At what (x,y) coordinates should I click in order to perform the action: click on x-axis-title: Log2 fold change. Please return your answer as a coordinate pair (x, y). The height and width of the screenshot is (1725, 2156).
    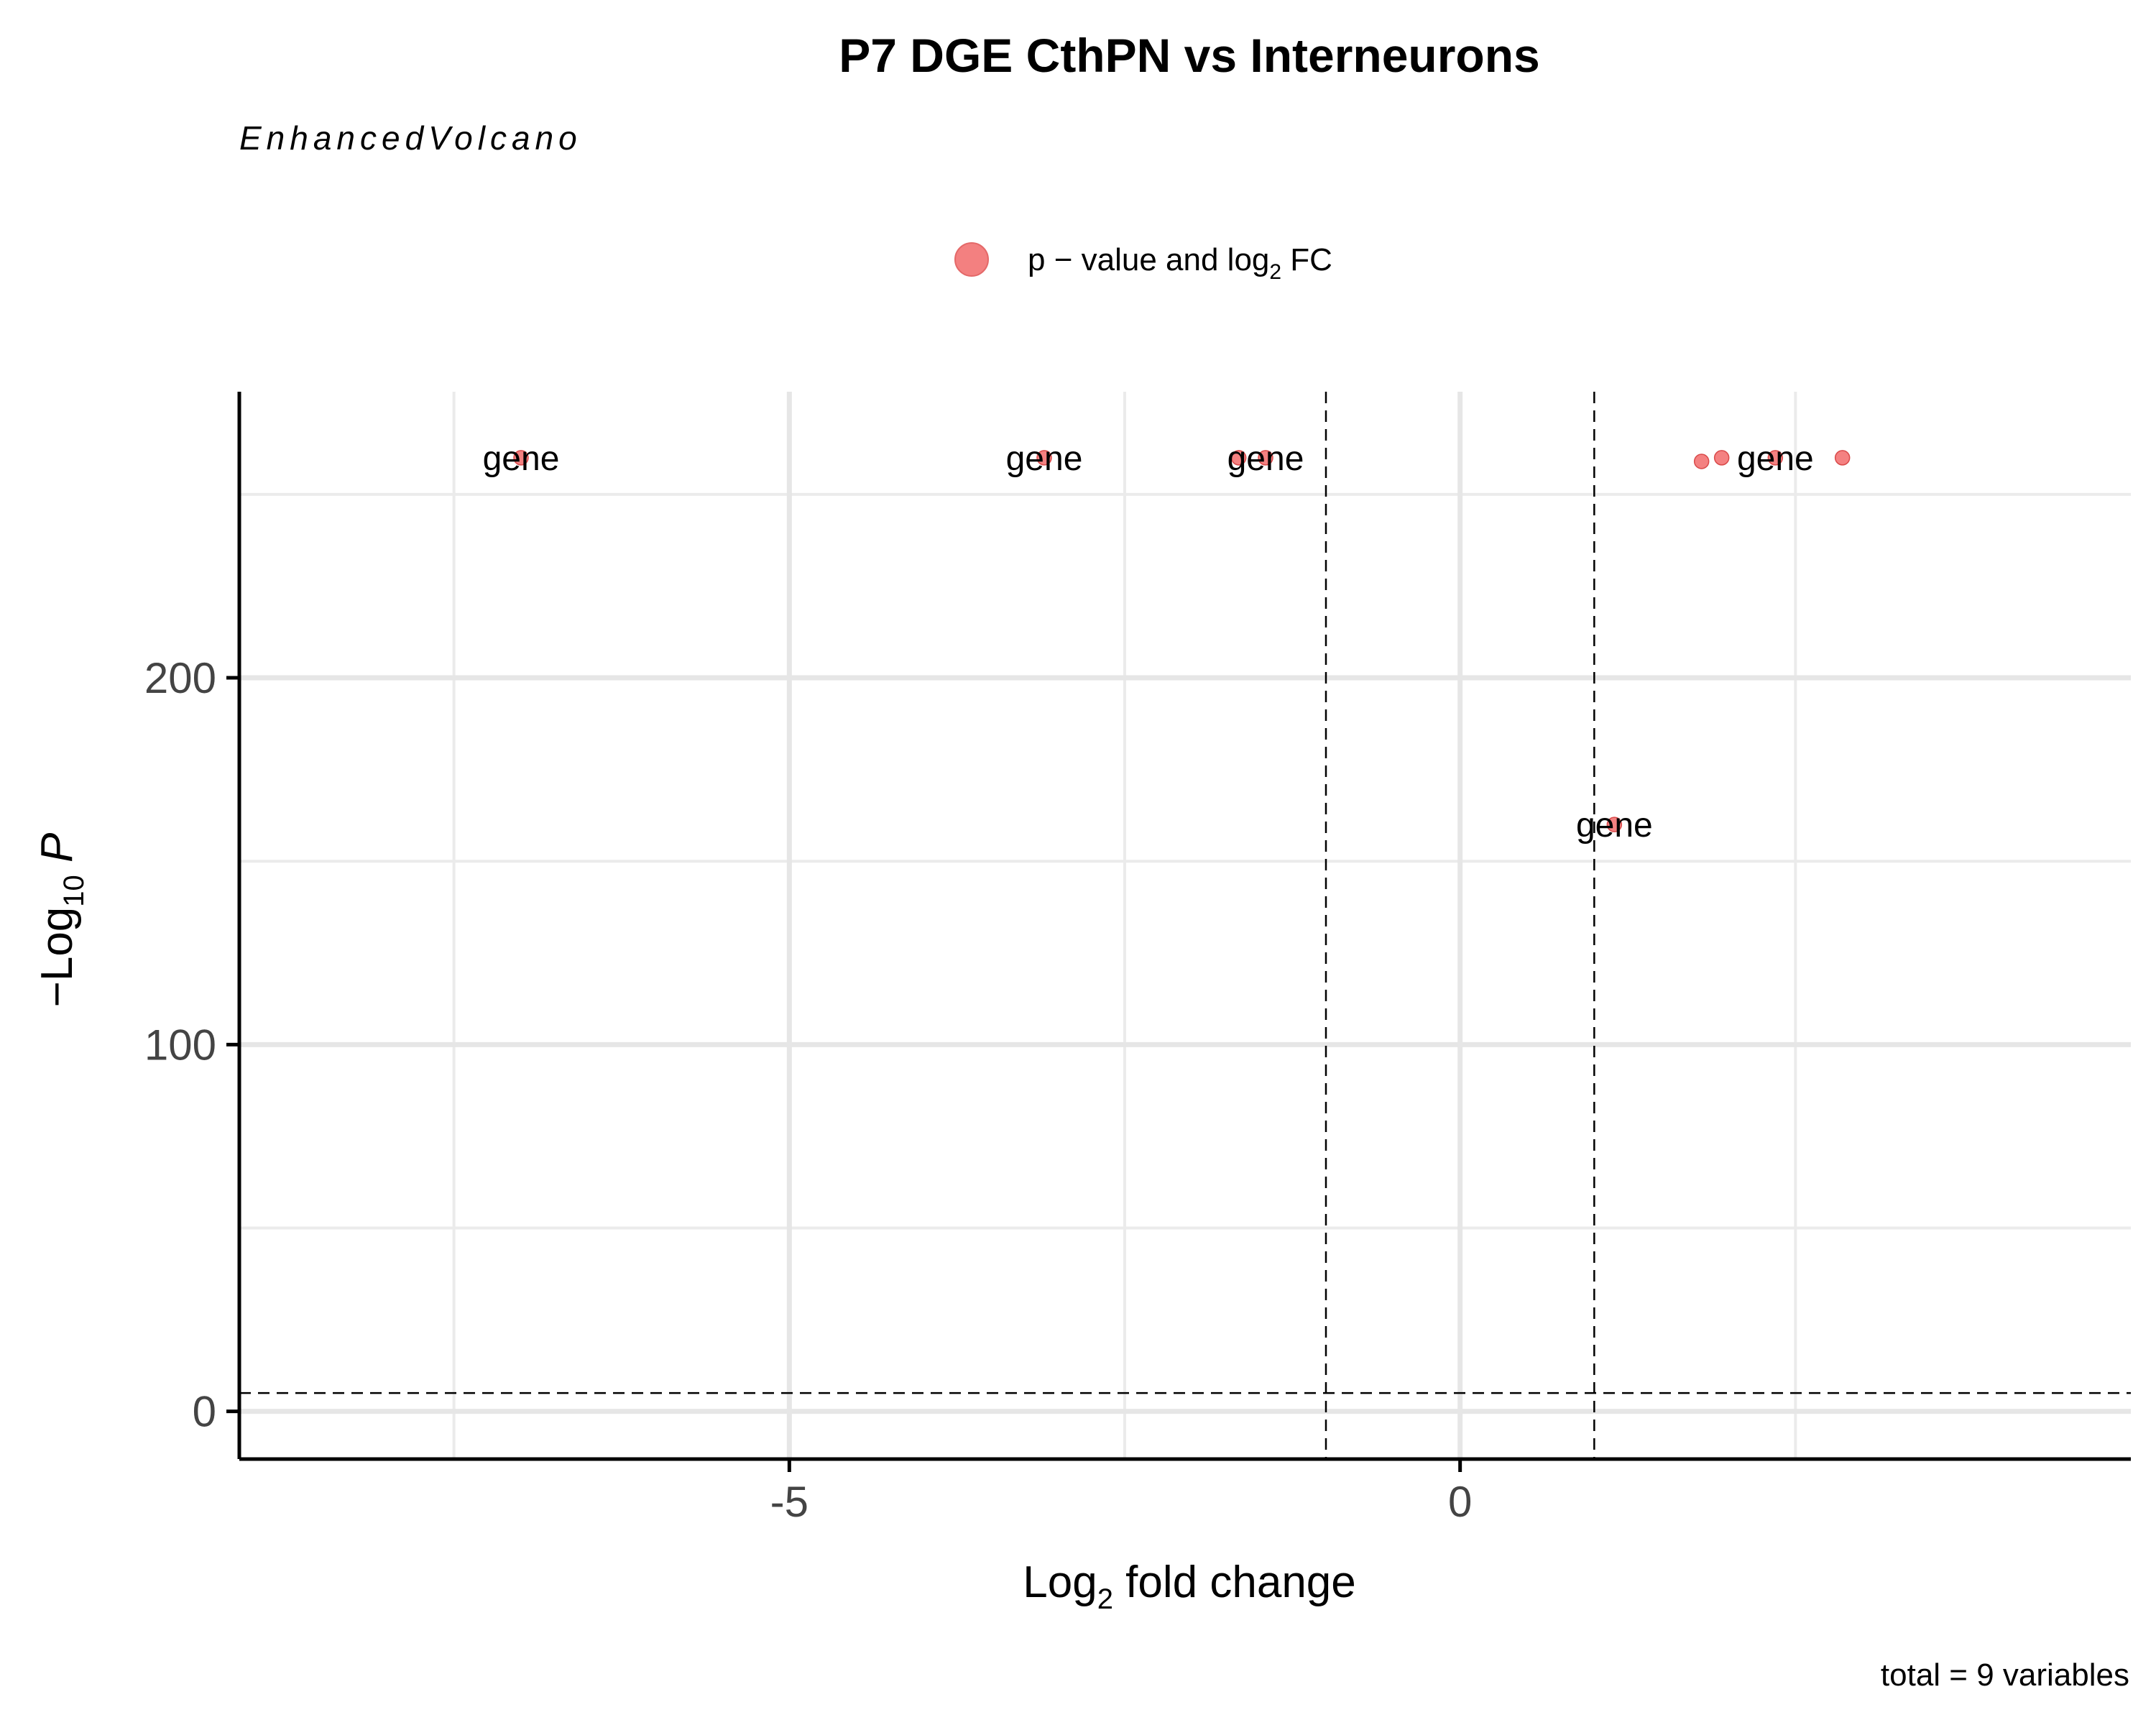
    Looking at the image, I should click on (1189, 1586).